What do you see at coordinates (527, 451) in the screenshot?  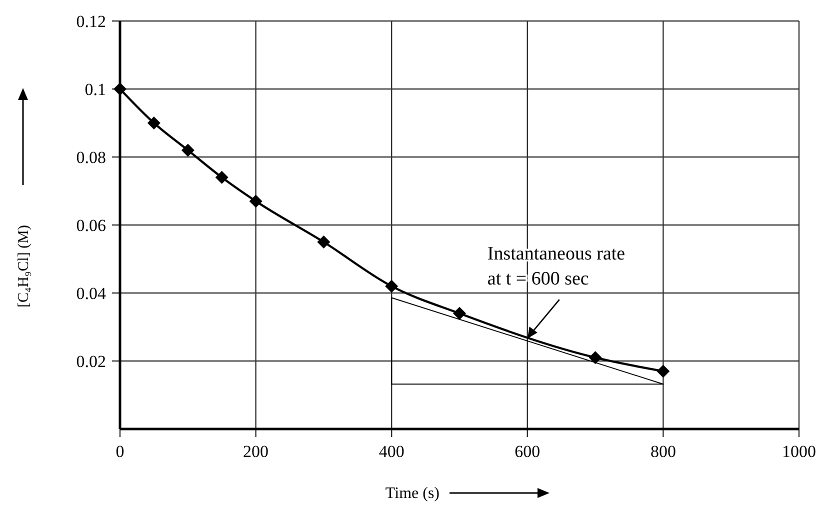 I see `x-tick-label: 600` at bounding box center [527, 451].